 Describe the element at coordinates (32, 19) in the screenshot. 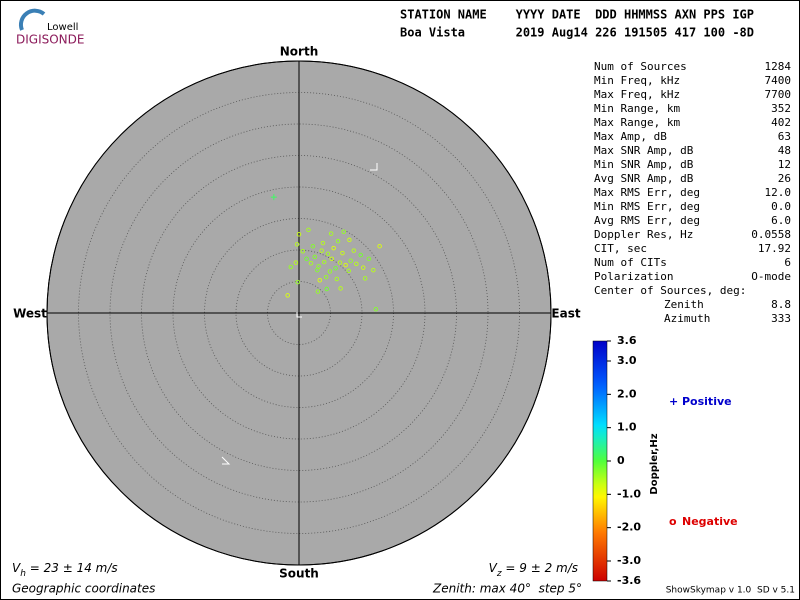

I see `logo-swoosh` at that location.